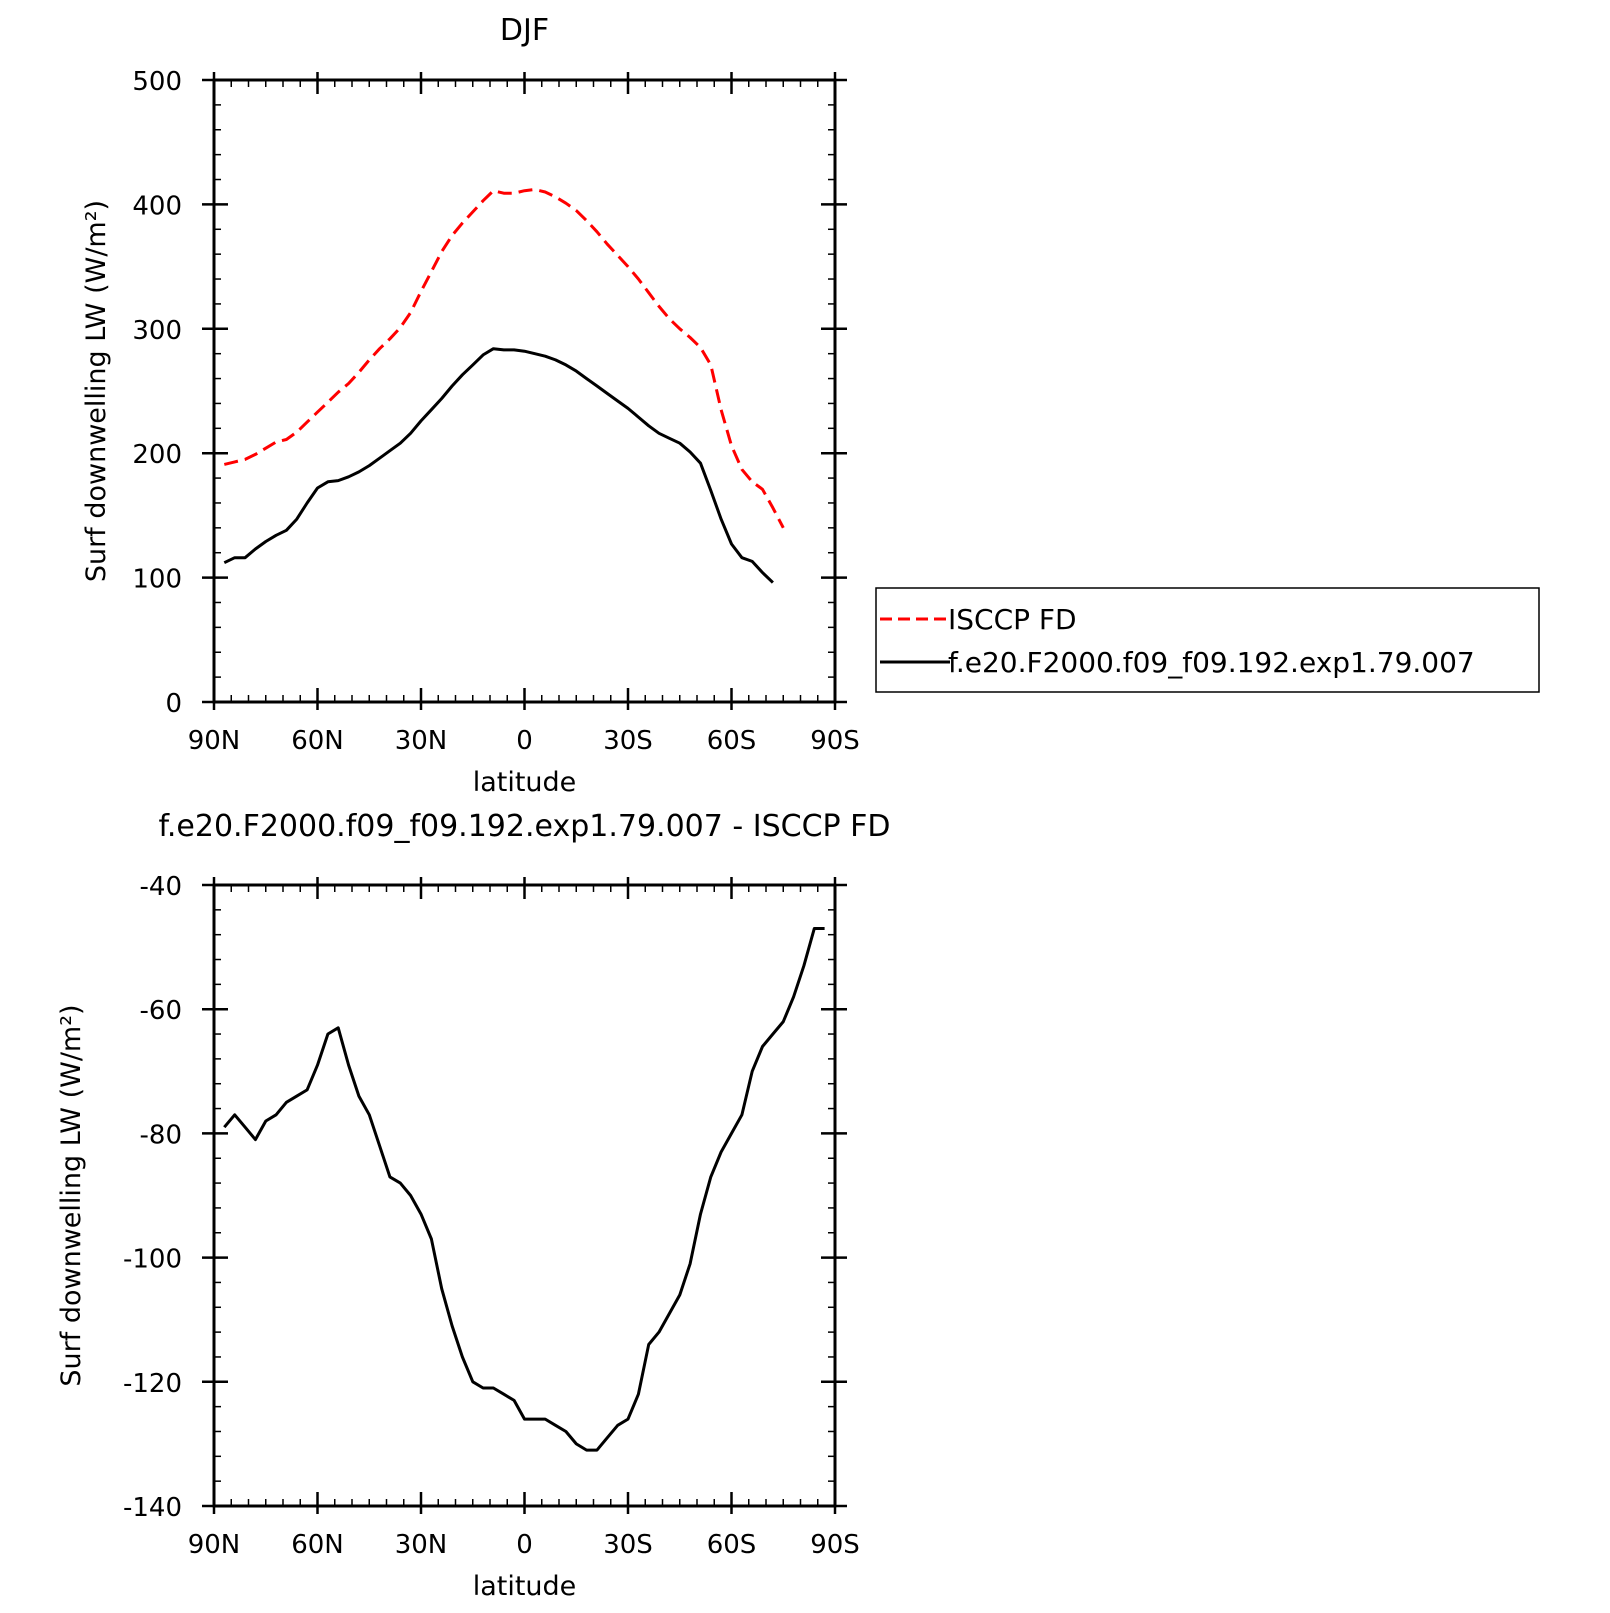 Image resolution: width=1610 pixels, height=1613 pixels. What do you see at coordinates (157, 455) in the screenshot?
I see `y-tick-label: 200` at bounding box center [157, 455].